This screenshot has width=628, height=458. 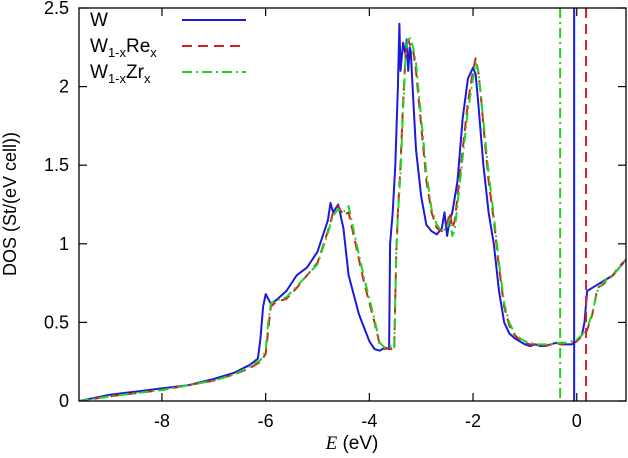 I want to click on y-tick-label: 0, so click(x=64, y=401).